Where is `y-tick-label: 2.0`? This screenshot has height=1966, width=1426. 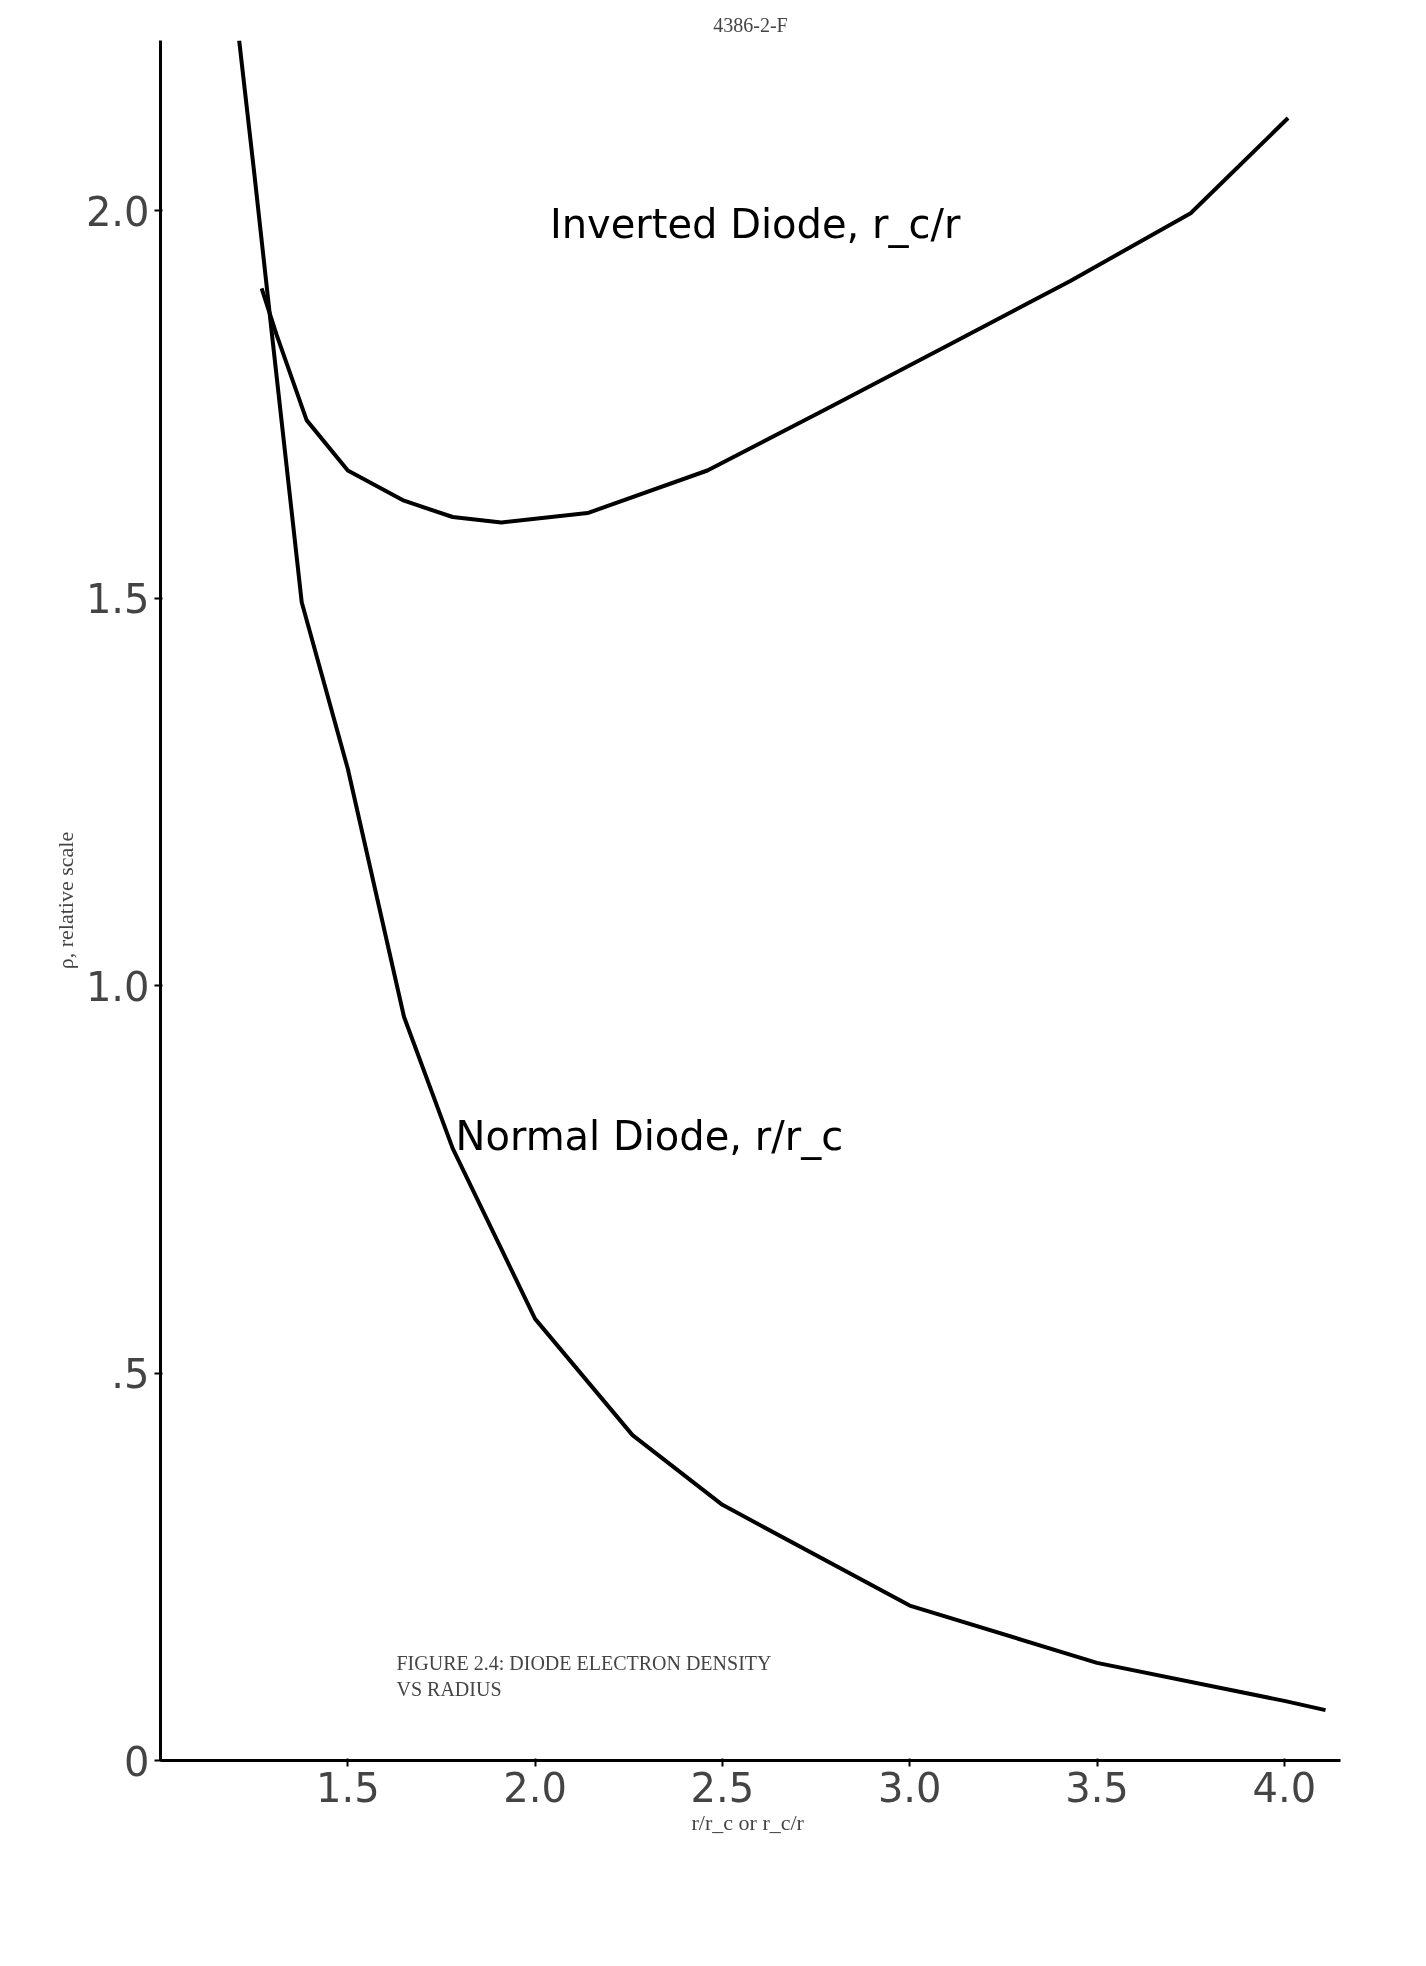 y-tick-label: 2.0 is located at coordinates (117, 211).